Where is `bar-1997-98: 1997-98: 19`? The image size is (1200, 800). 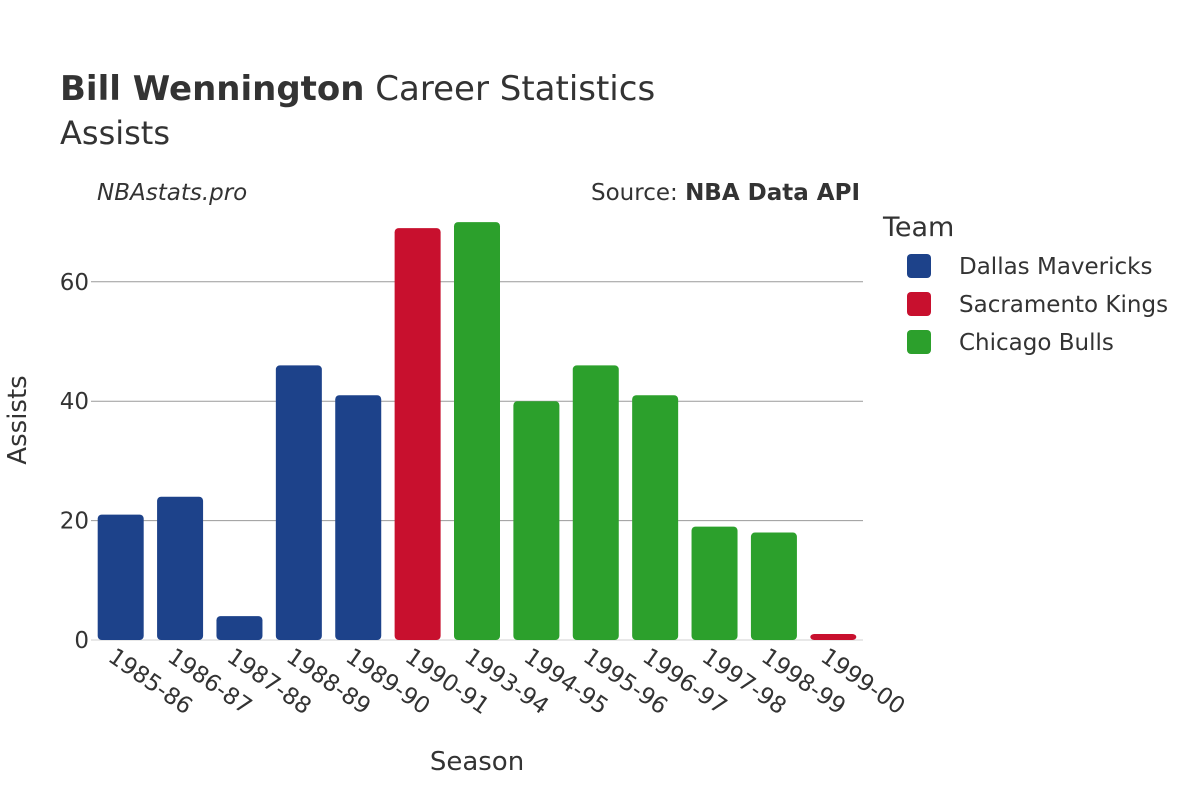
bar-1997-98: 1997-98: 19 is located at coordinates (714, 583).